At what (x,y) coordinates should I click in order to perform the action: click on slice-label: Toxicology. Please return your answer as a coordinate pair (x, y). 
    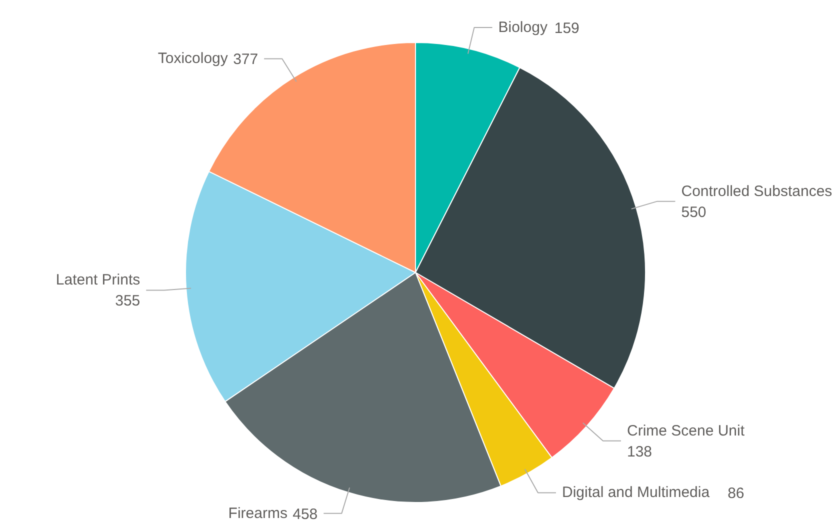
    Looking at the image, I should click on (193, 59).